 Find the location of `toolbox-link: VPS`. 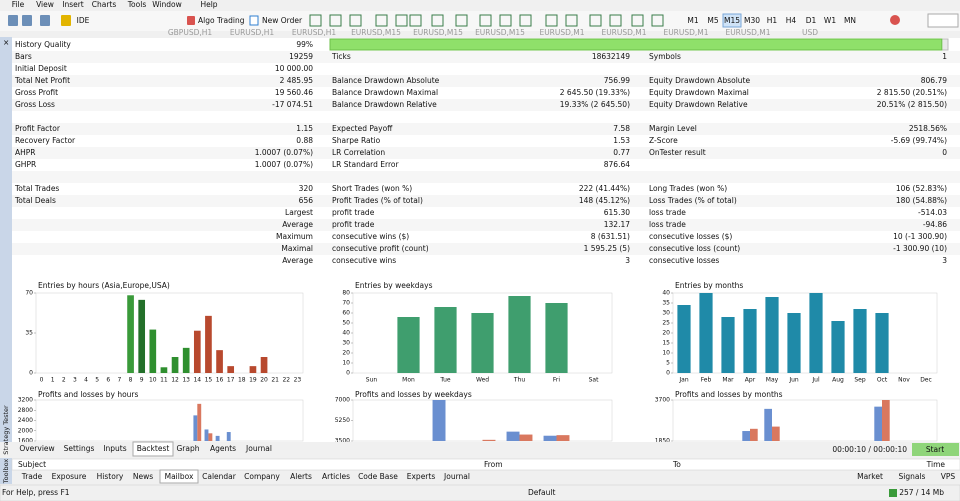

toolbox-link: VPS is located at coordinates (948, 476).